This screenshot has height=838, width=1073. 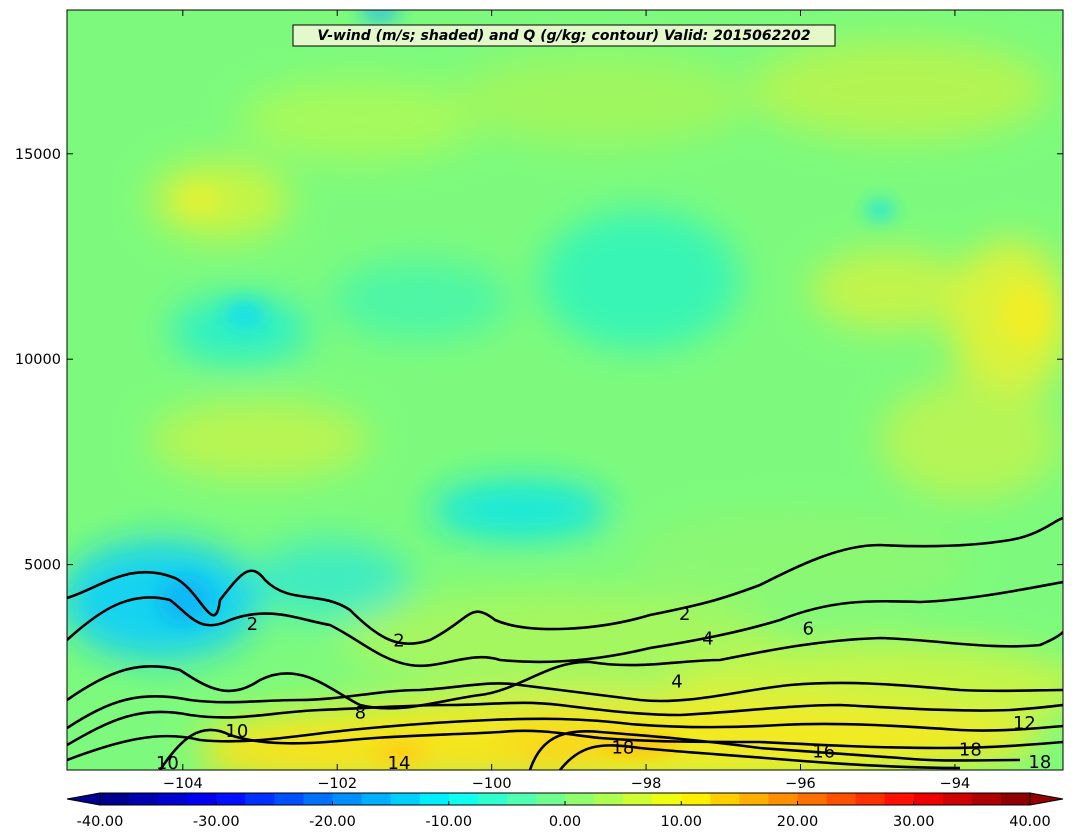 What do you see at coordinates (492, 784) in the screenshot?
I see `x-tick-label: −100` at bounding box center [492, 784].